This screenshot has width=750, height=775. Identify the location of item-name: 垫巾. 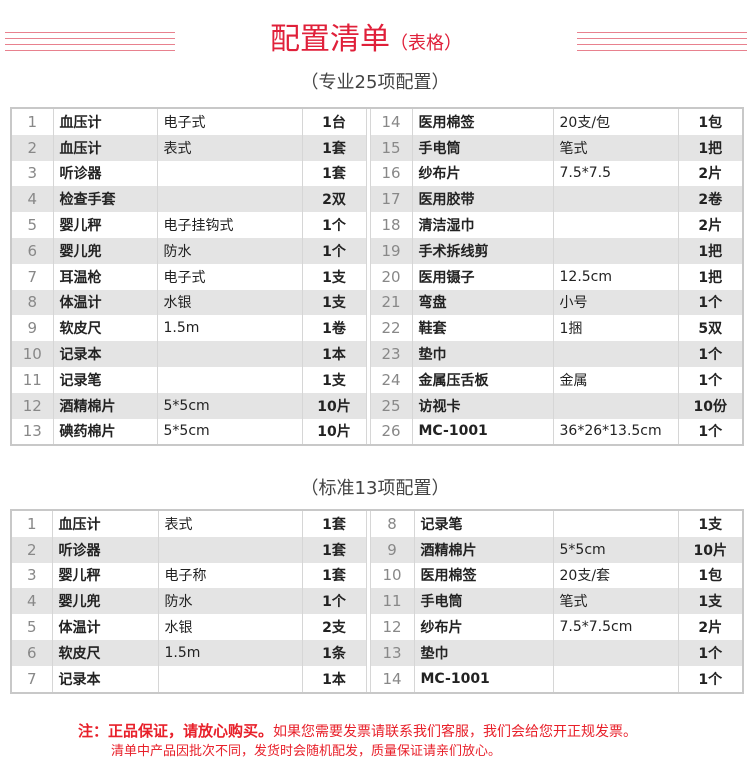
(484, 652).